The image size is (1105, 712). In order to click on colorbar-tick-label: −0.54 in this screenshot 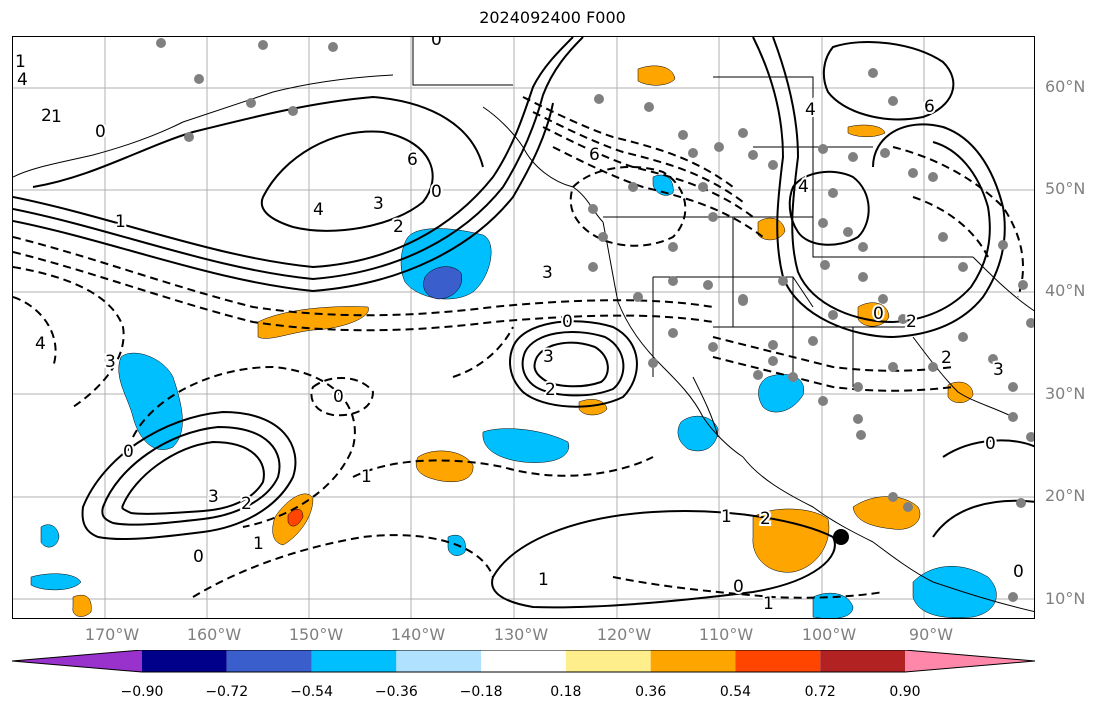, I will do `click(311, 692)`.